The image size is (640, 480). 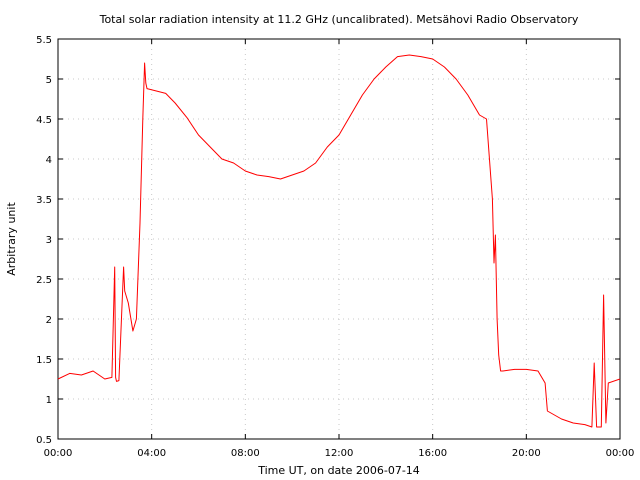 I want to click on y-axis-title: Arbitrary unit, so click(x=11, y=239).